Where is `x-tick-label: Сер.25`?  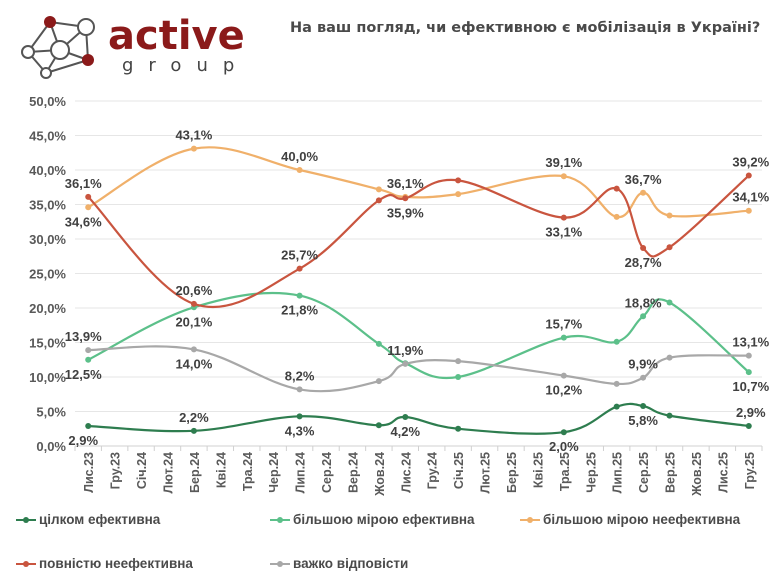
x-tick-label: Сер.25 is located at coordinates (644, 472).